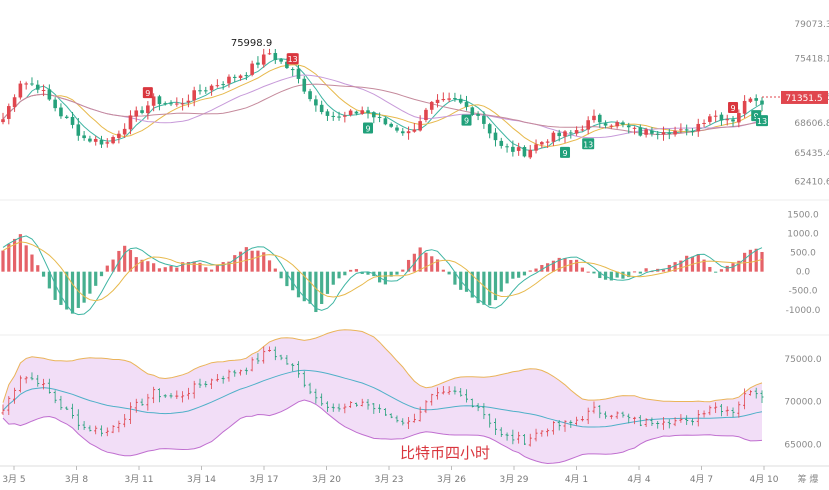  What do you see at coordinates (803, 311) in the screenshot?
I see `y-tick-macd-5: -1000.0` at bounding box center [803, 311].